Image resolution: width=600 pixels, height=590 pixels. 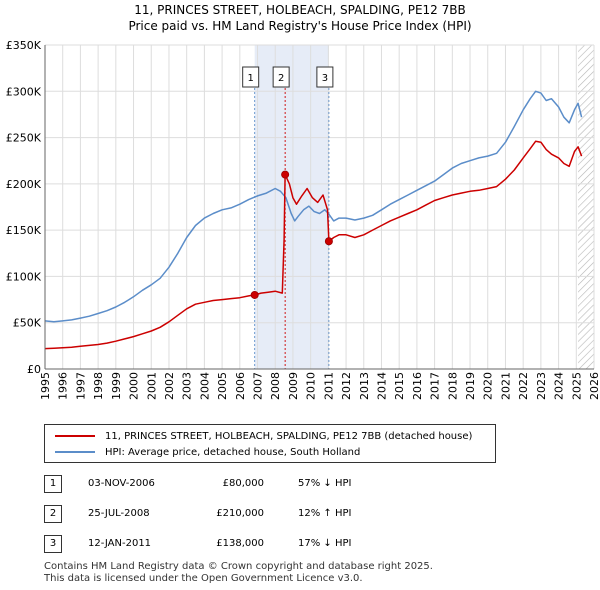 What do you see at coordinates (240, 386) in the screenshot?
I see `x-tick-label: 2006` at bounding box center [240, 386].